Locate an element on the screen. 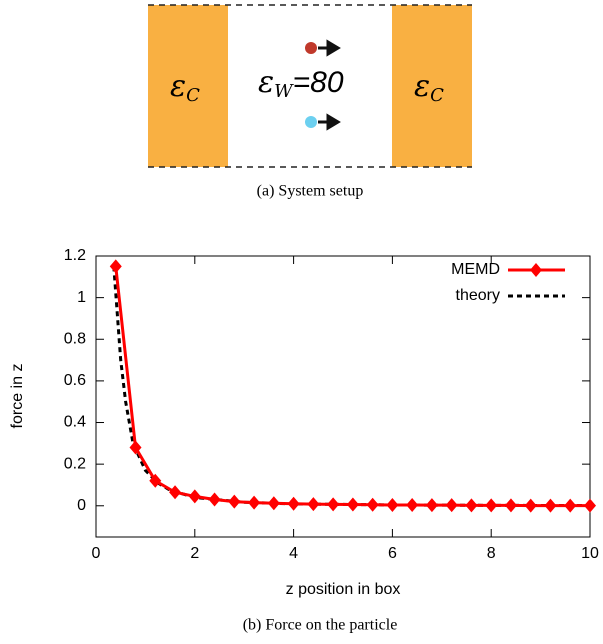 This screenshot has height=644, width=603. y-tick-label: 0 is located at coordinates (81, 505).